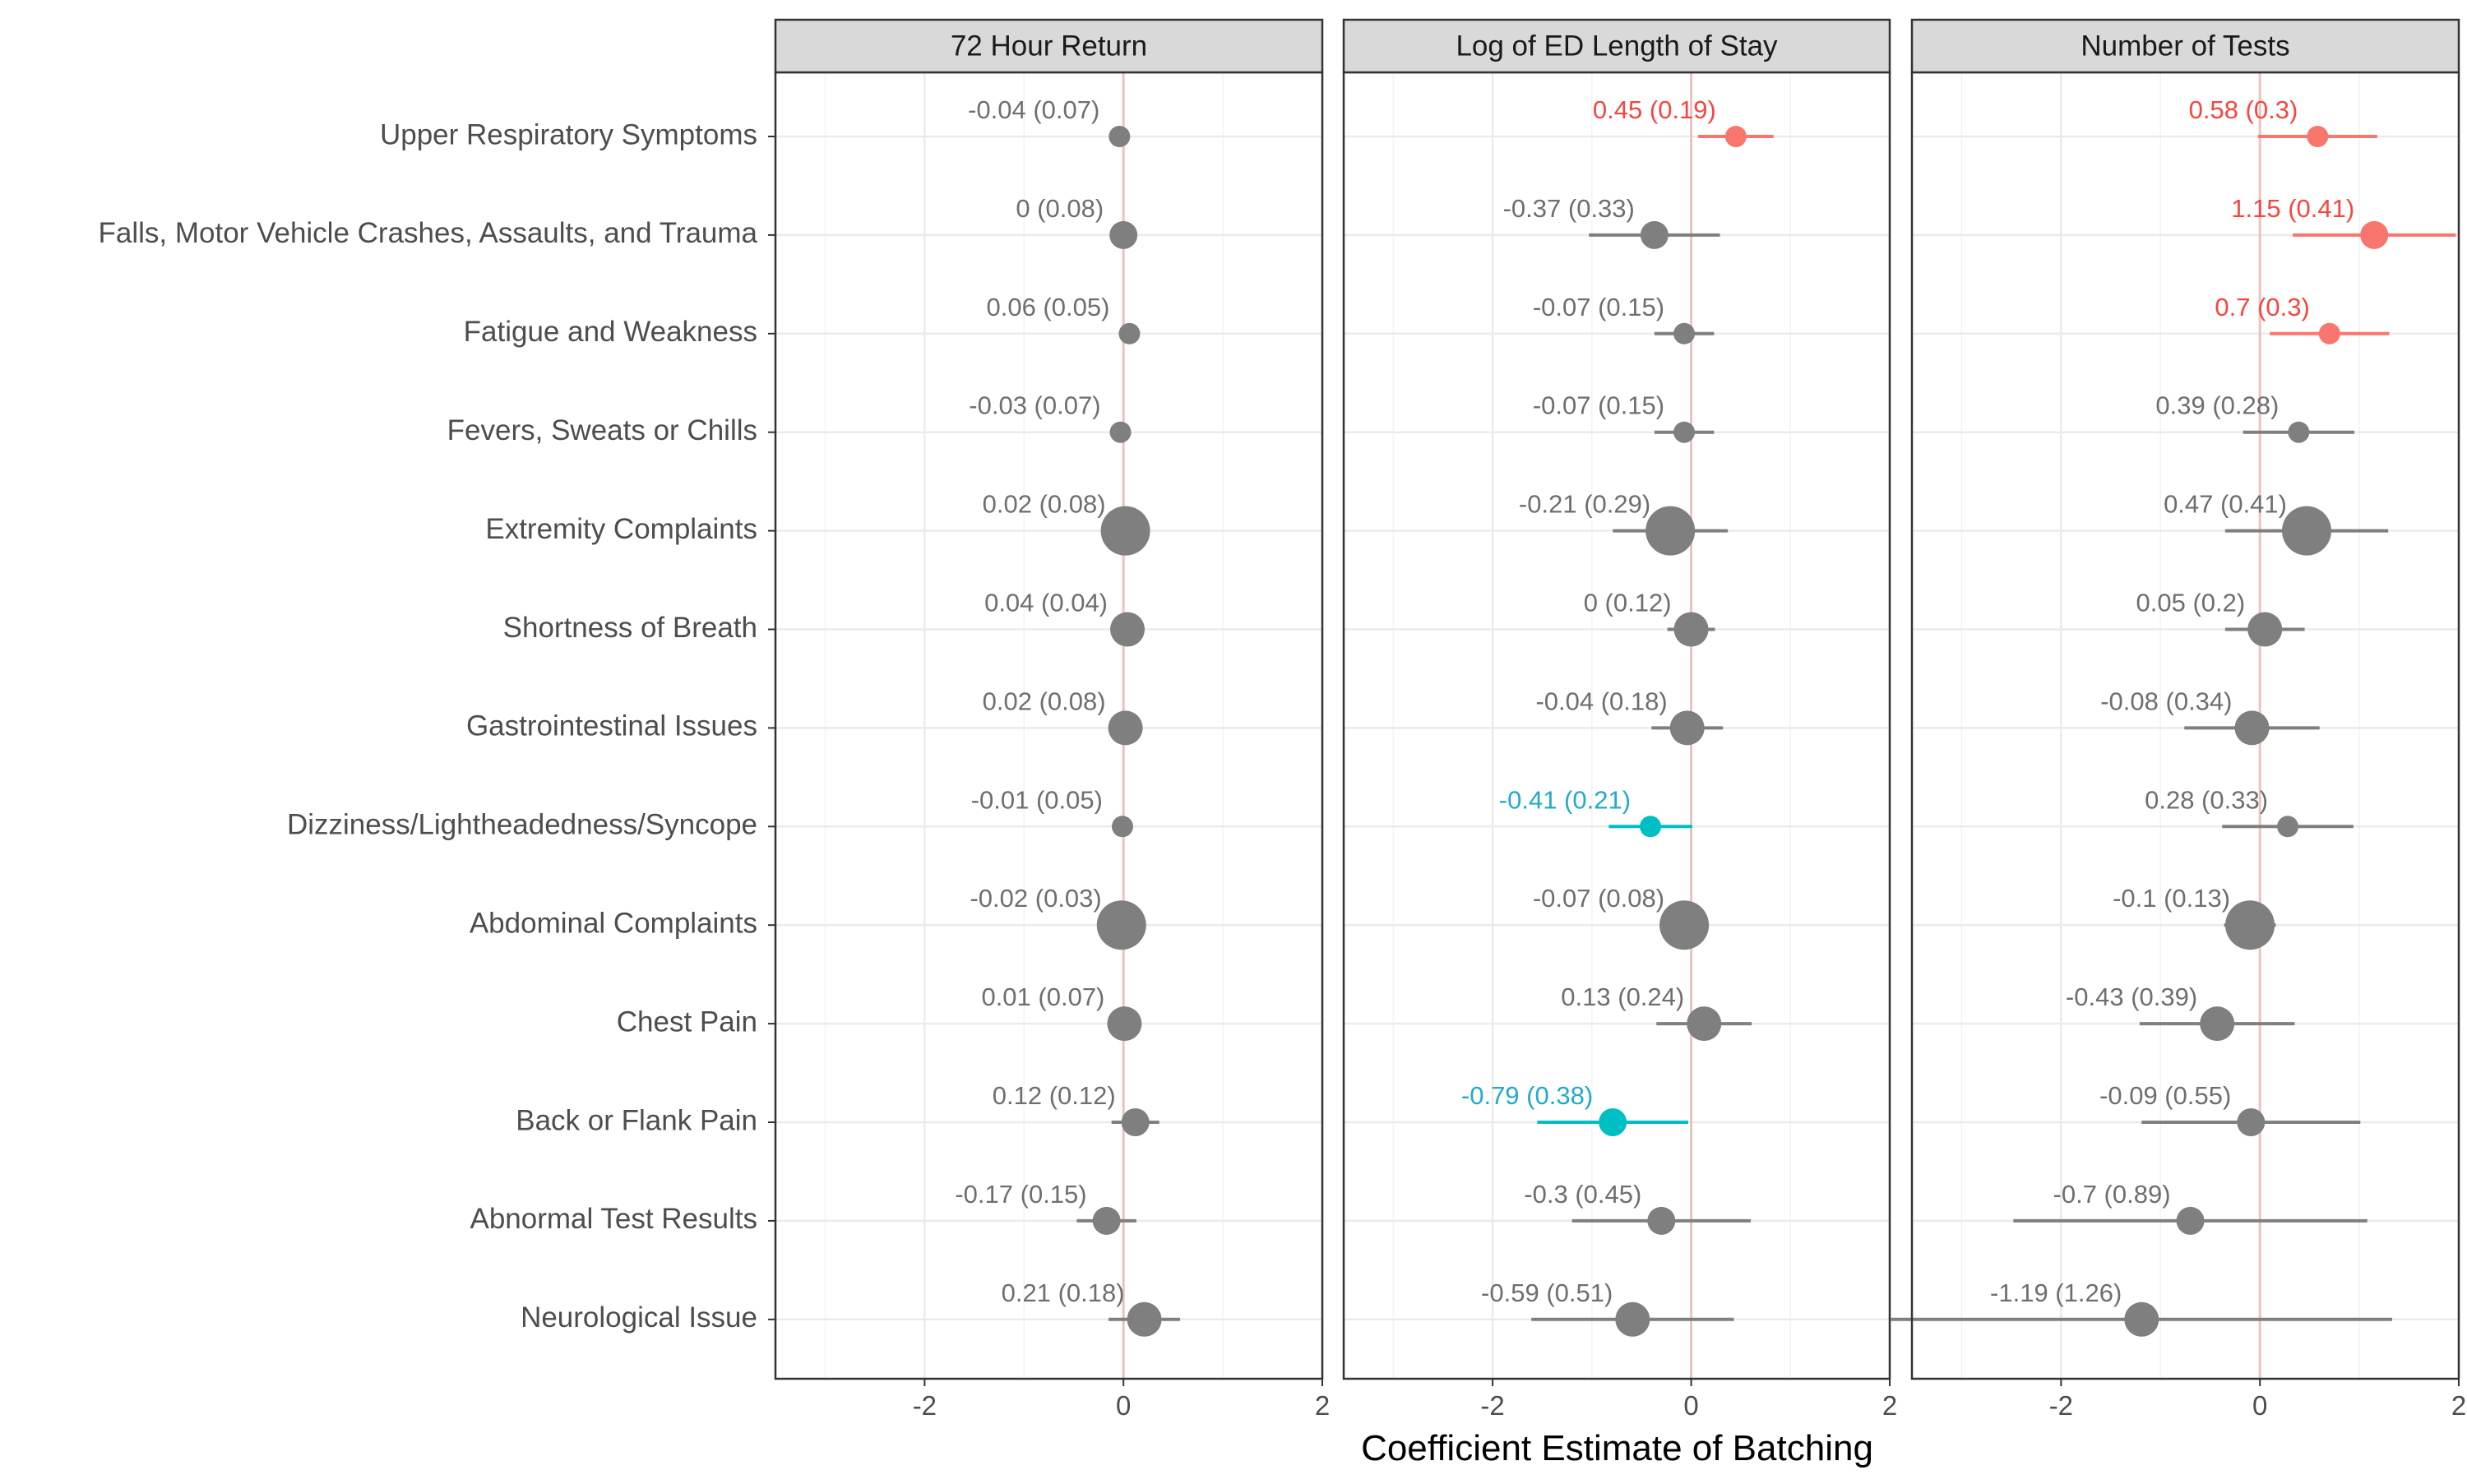 Image resolution: width=2467 pixels, height=1484 pixels. I want to click on category-label: Gastrointestinal Issues, so click(611, 726).